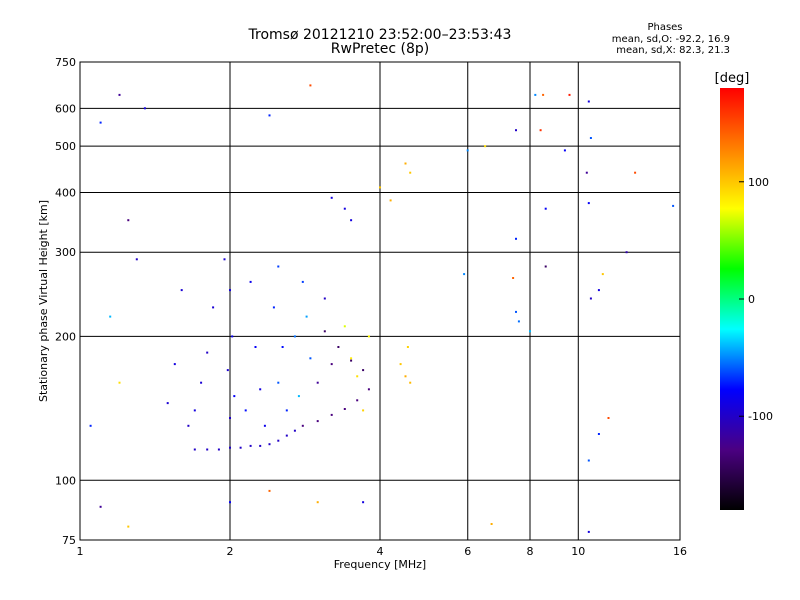 The width and height of the screenshot is (800, 600). I want to click on phase-stats-title: Phases, so click(665, 27).